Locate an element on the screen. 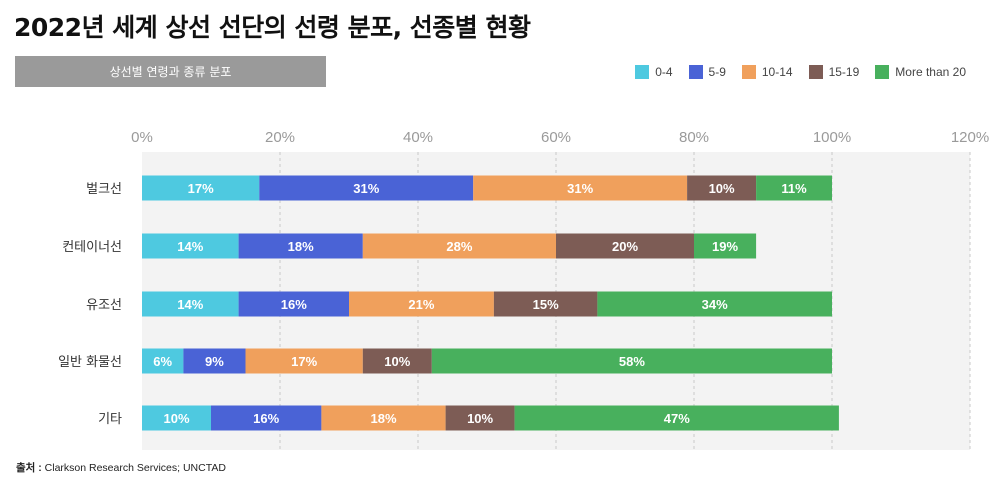 Image resolution: width=1000 pixels, height=484 pixels. source-text: Clarkson Research Services; UNCTAD is located at coordinates (135, 468).